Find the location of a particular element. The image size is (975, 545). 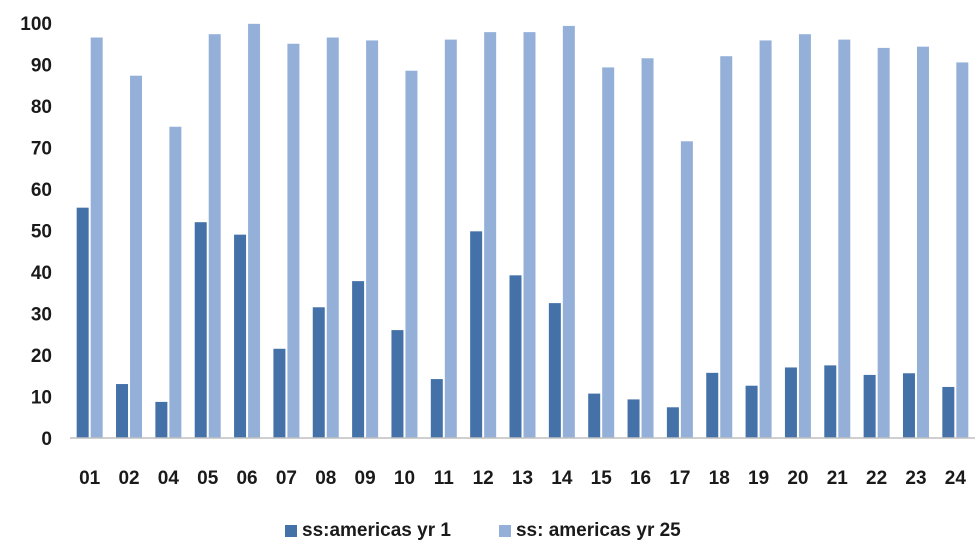

y-tick-label: 90 is located at coordinates (41, 66).